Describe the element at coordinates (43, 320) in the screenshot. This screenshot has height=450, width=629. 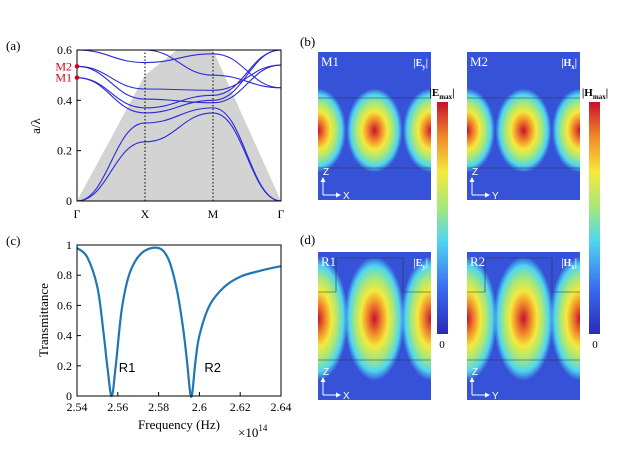
I see `transmittance-y-label: Transmittance` at that location.